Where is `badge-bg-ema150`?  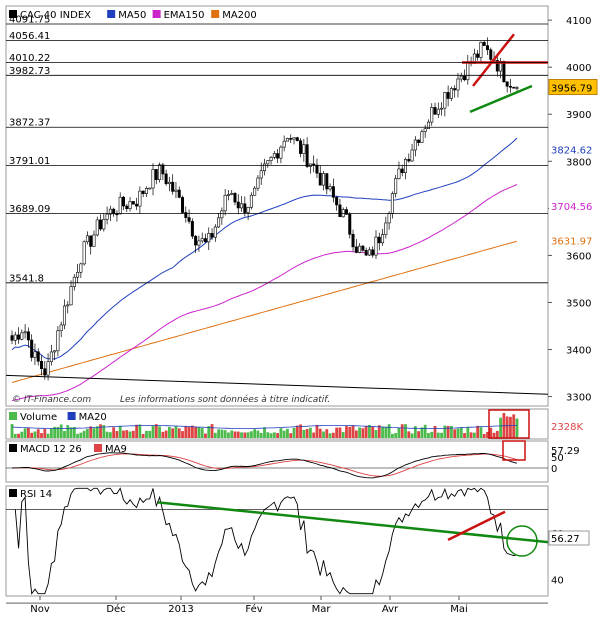
badge-bg-ema150 is located at coordinates (573, 206).